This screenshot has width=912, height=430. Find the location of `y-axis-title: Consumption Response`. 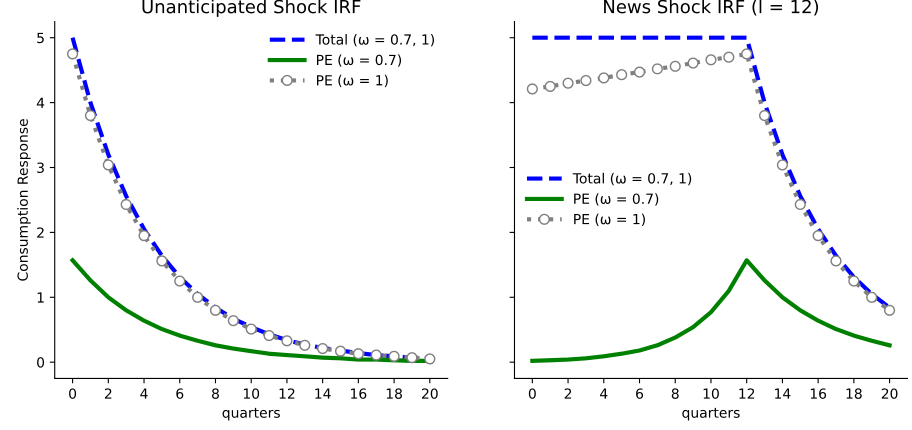

y-axis-title: Consumption Response is located at coordinates (24, 200).